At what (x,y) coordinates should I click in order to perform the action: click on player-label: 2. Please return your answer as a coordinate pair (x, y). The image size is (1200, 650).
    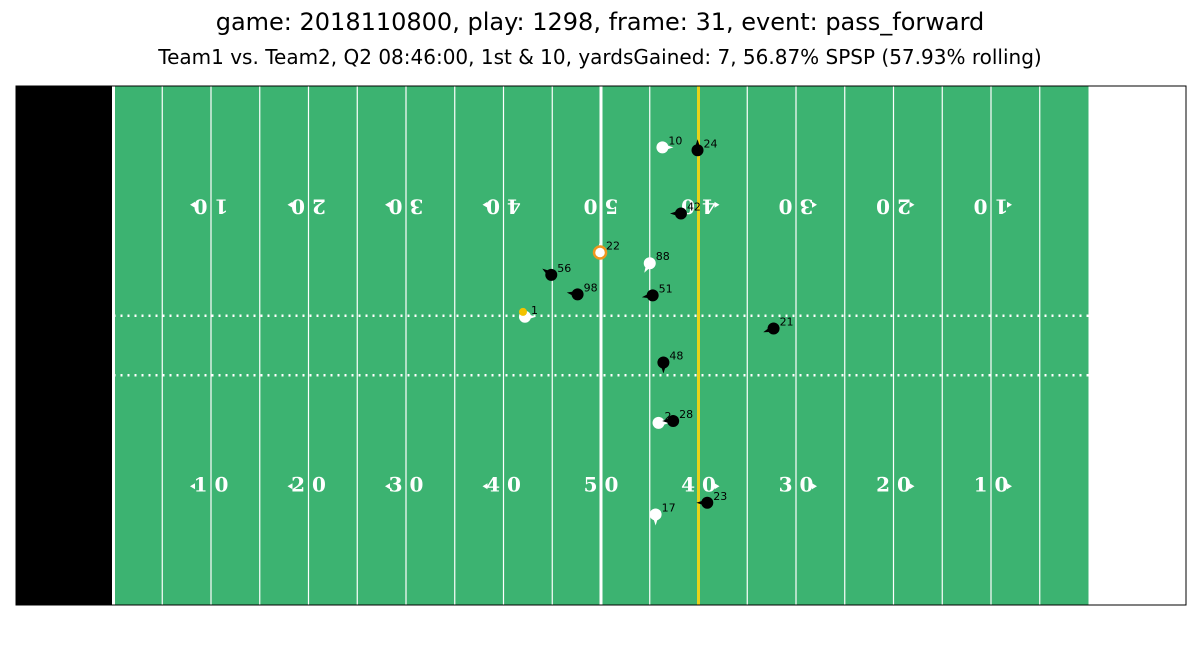
    Looking at the image, I should click on (668, 416).